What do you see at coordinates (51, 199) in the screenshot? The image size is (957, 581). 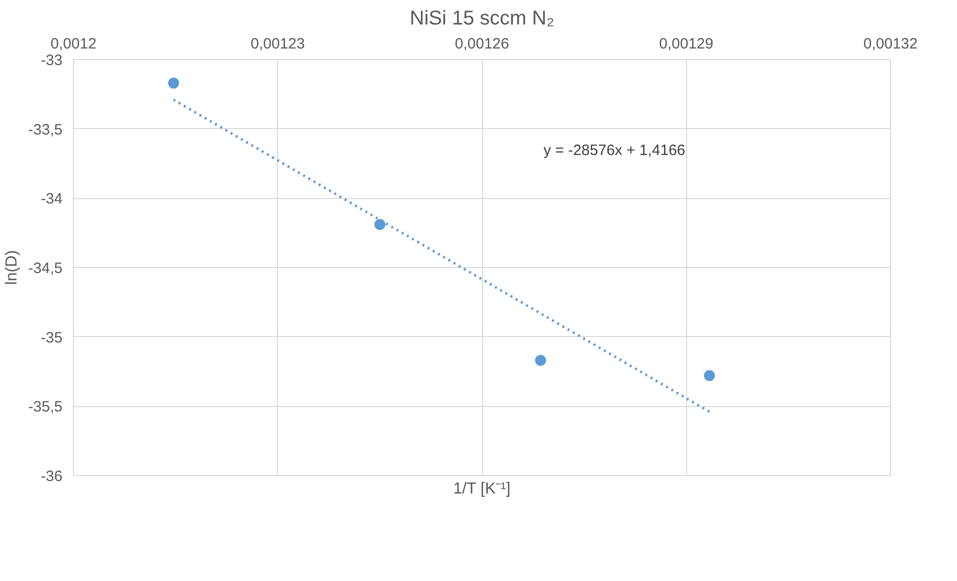 I see `y-tick-label: -34` at bounding box center [51, 199].